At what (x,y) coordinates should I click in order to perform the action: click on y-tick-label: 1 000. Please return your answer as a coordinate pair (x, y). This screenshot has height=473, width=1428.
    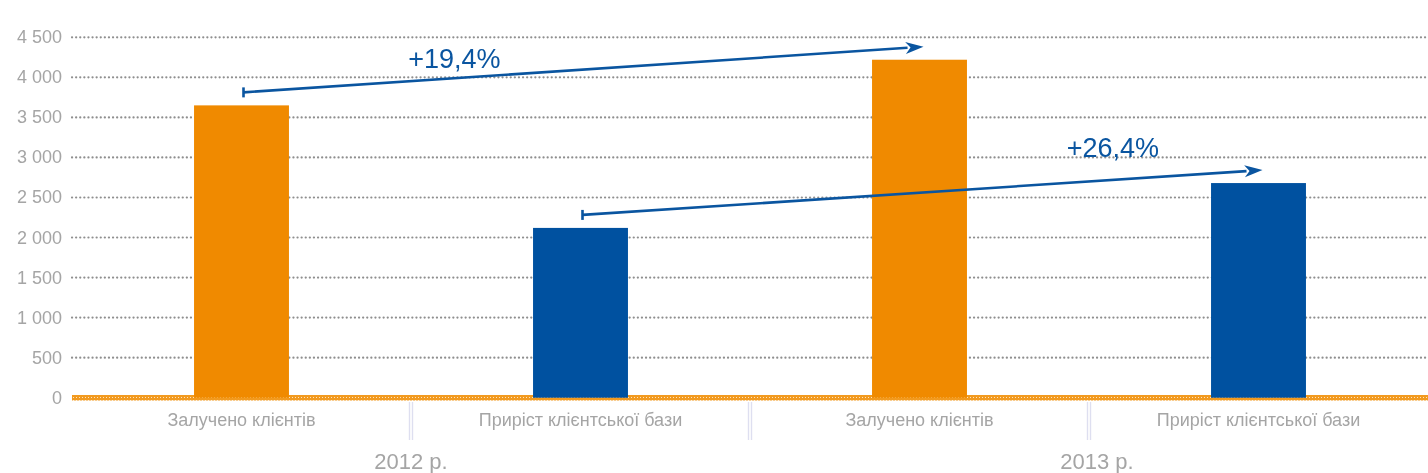
    Looking at the image, I should click on (39, 317).